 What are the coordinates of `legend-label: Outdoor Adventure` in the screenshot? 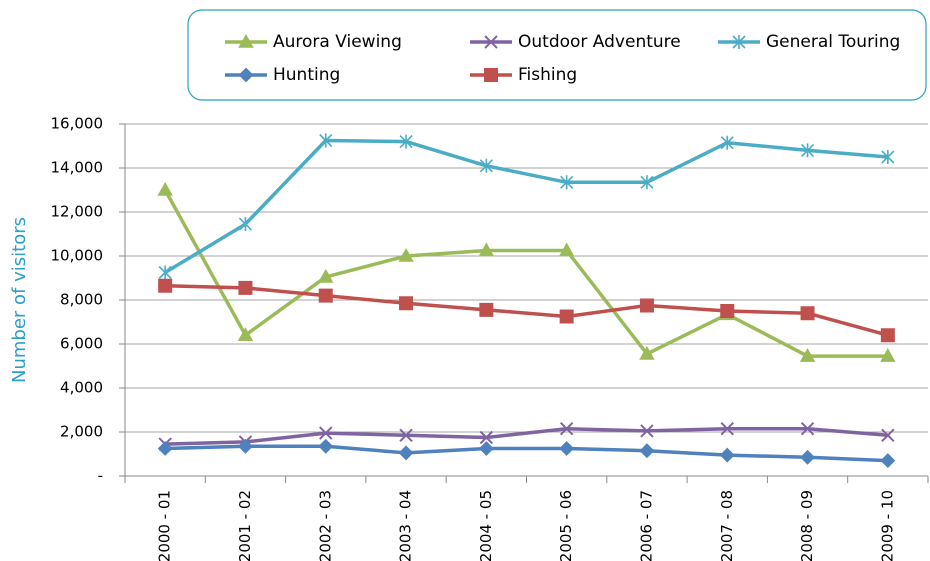 It's located at (599, 42).